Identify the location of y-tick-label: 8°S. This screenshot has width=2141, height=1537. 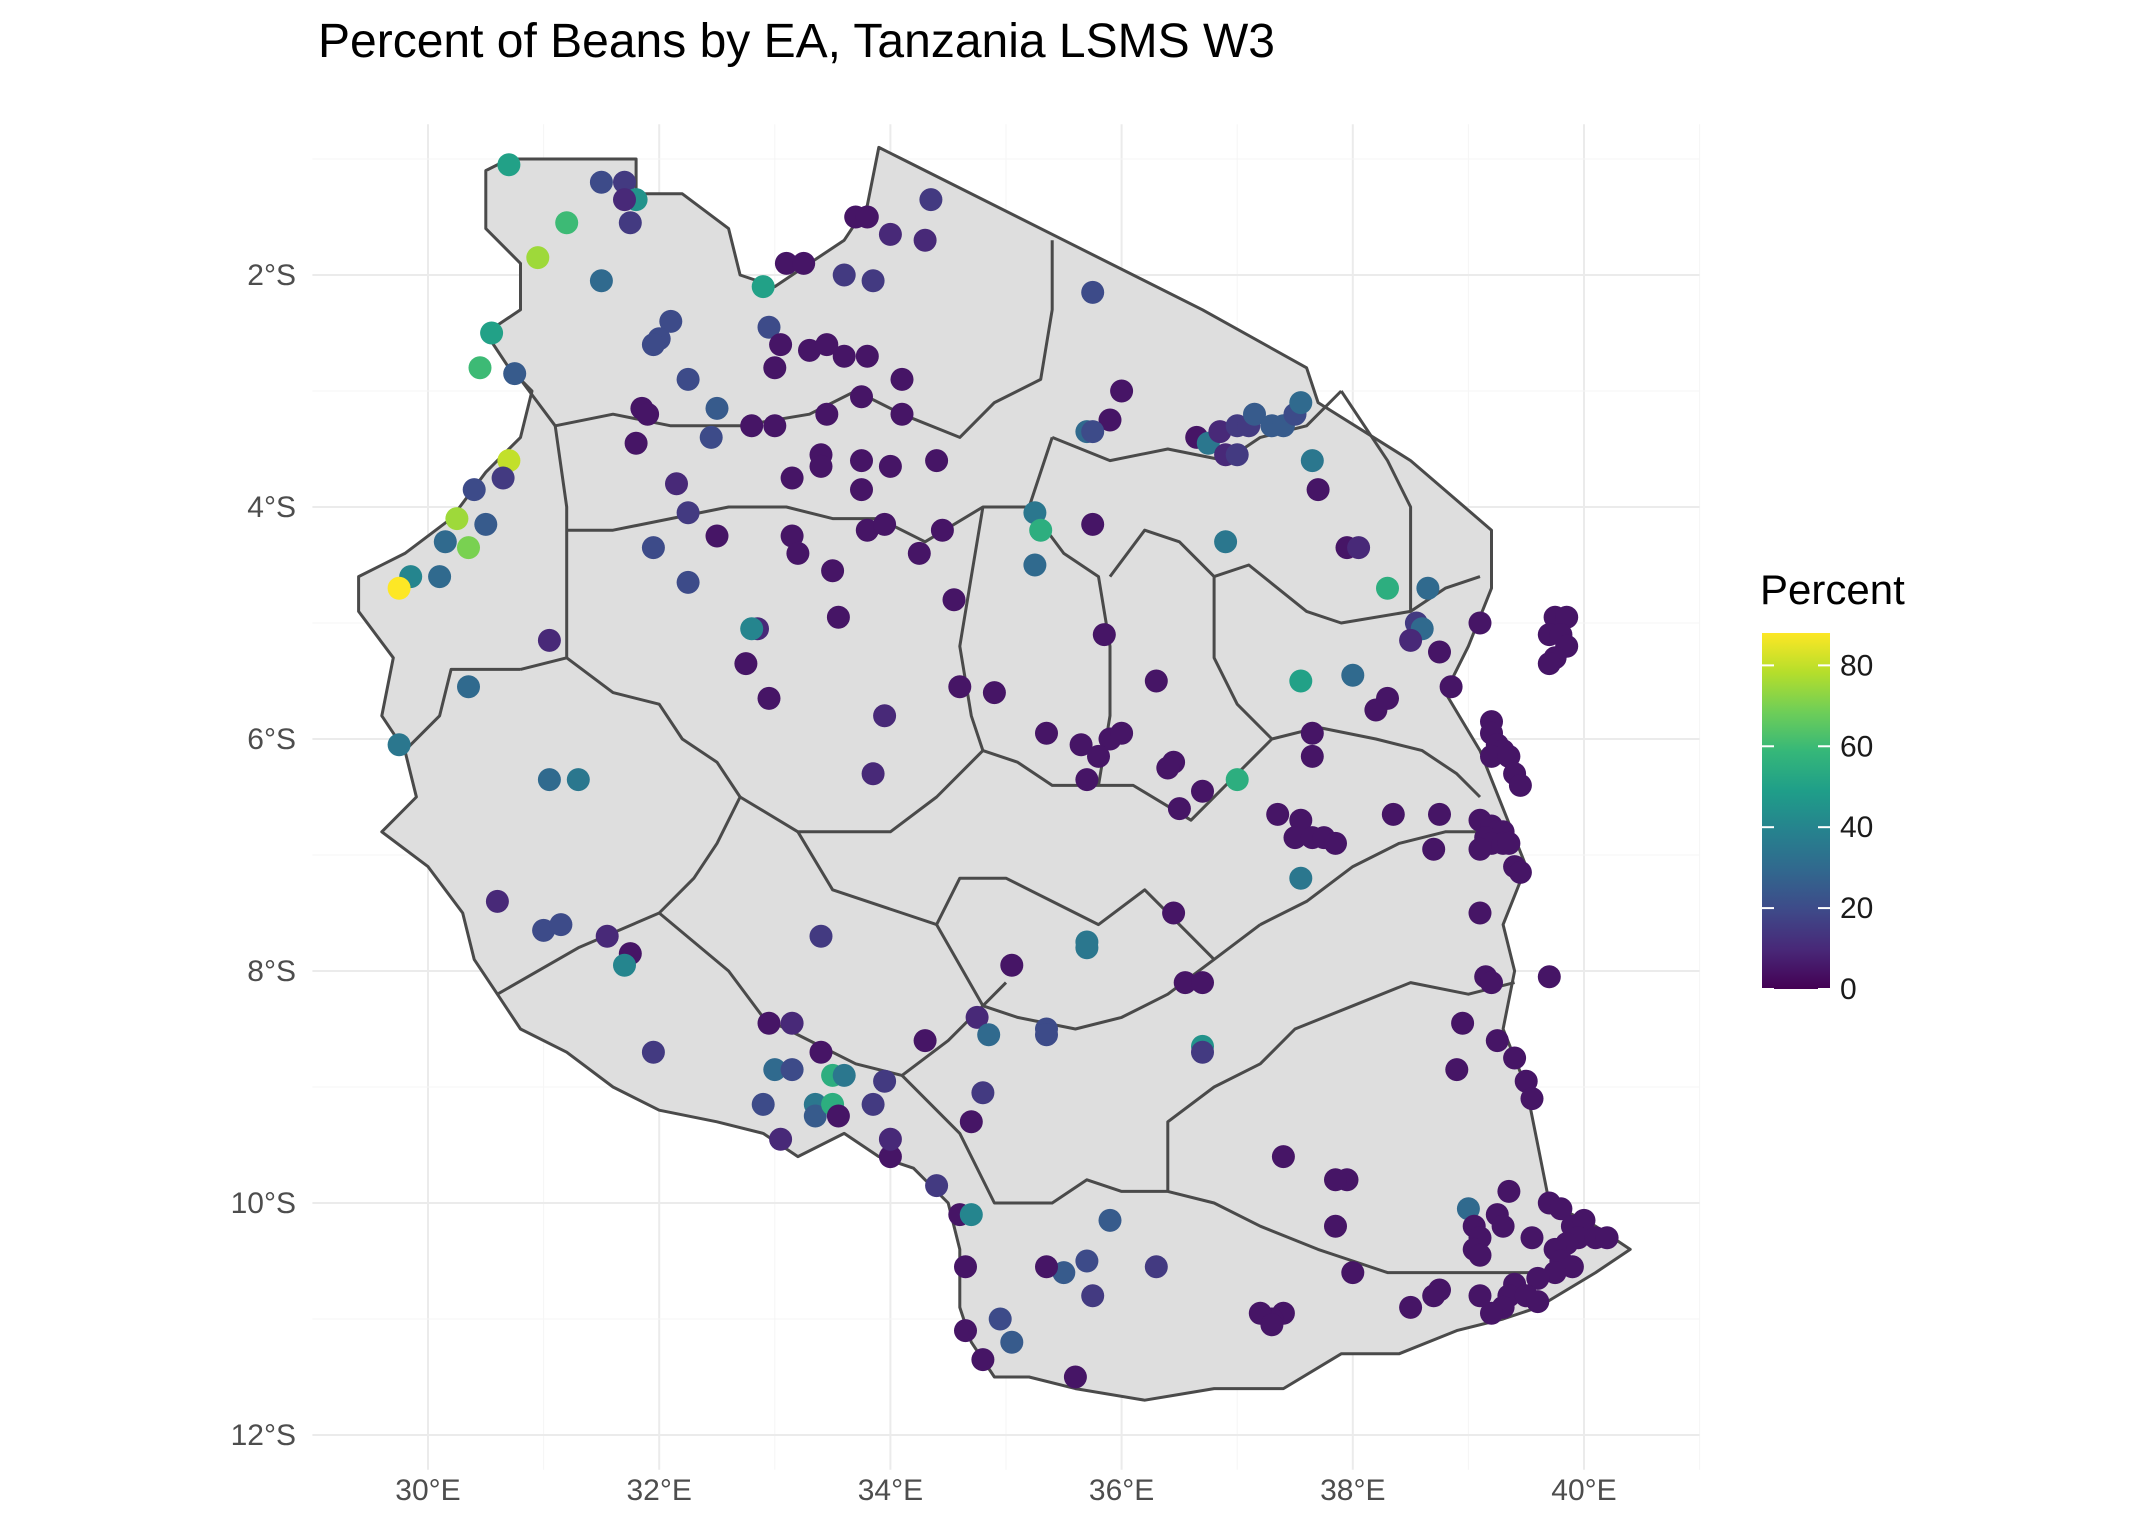
(271, 971).